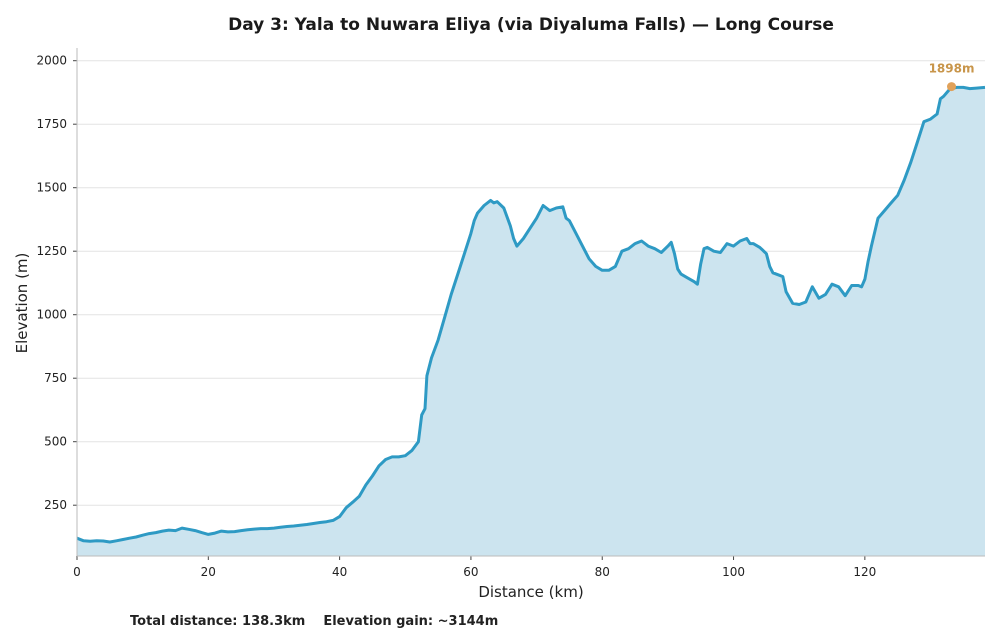  What do you see at coordinates (208, 572) in the screenshot?
I see `x-tick-label: 20` at bounding box center [208, 572].